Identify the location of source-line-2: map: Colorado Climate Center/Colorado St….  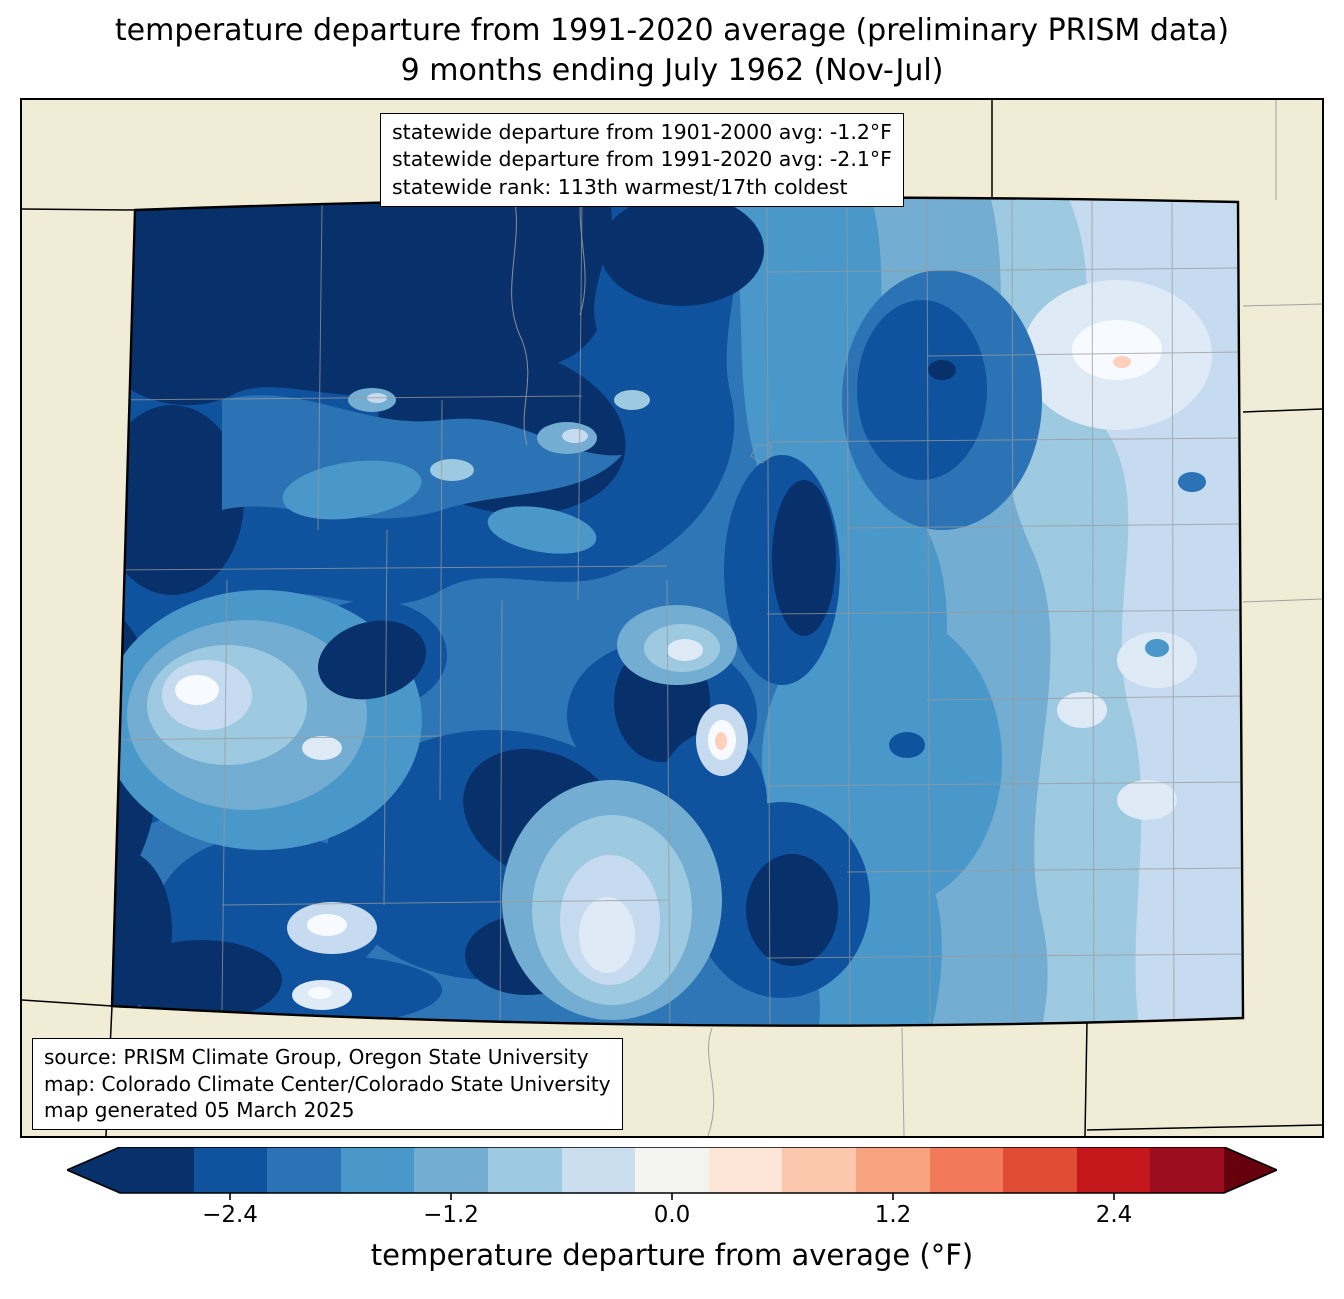
(327, 1083).